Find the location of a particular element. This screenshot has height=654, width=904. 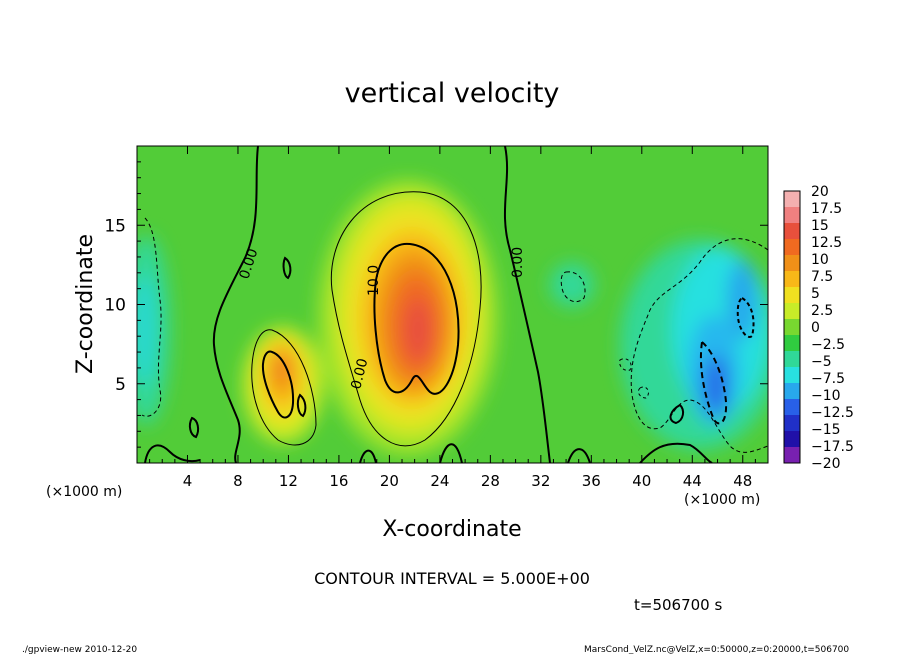

contour-neg-west is located at coordinates (151, 317).